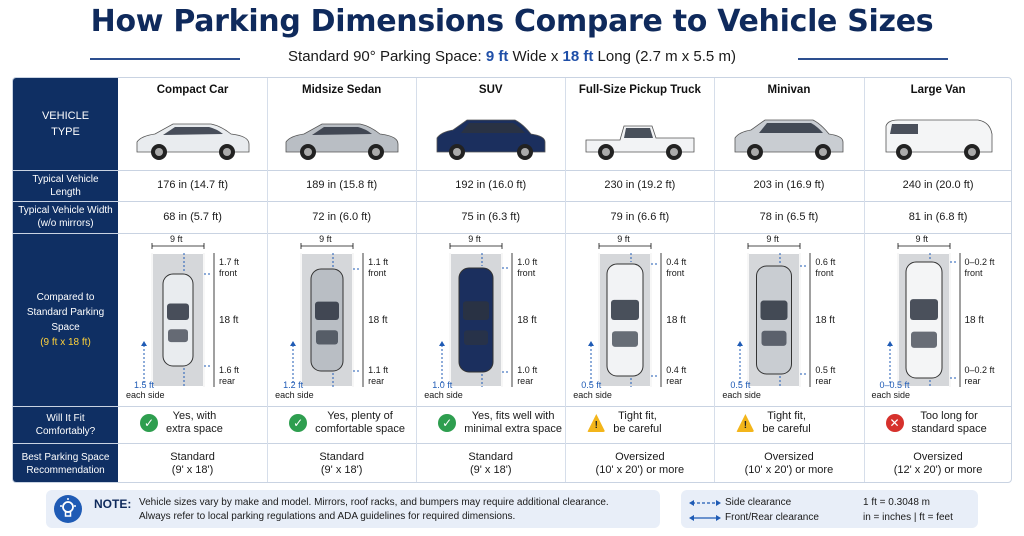  Describe the element at coordinates (387, 56) in the screenshot. I see `subtitle-prefix: Standard 90° Parking Space:` at that location.